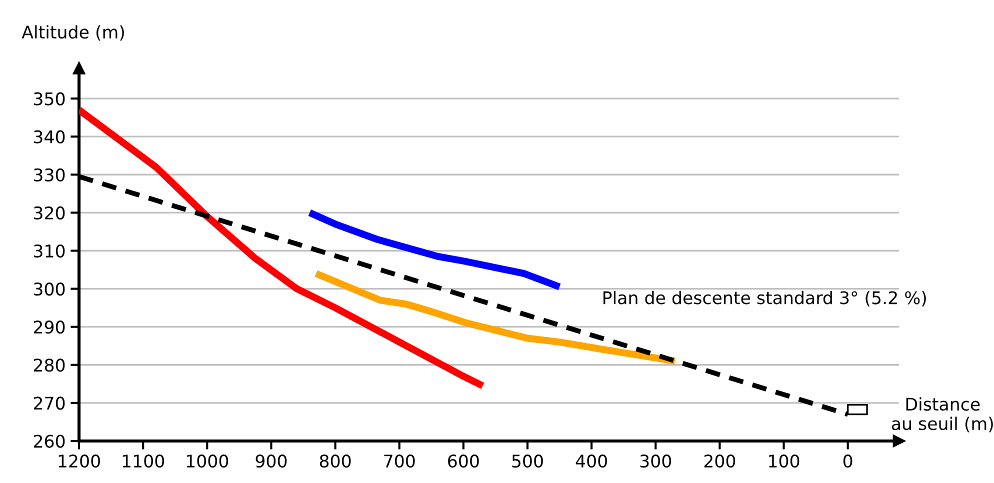 Image resolution: width=994 pixels, height=483 pixels. What do you see at coordinates (49, 441) in the screenshot?
I see `y-tick-label: 260` at bounding box center [49, 441].